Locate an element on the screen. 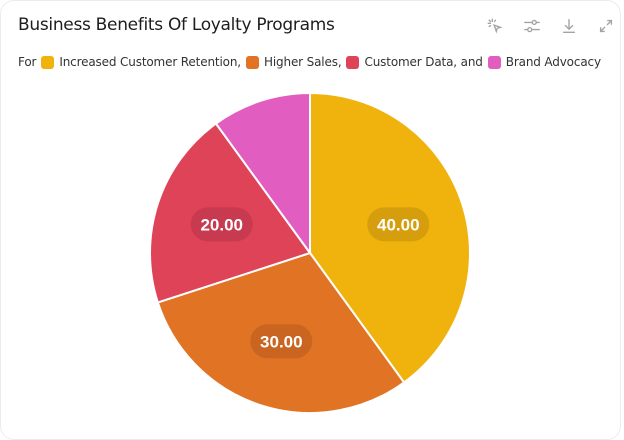 Image resolution: width=624 pixels, height=440 pixels. sliders-icon is located at coordinates (532, 26).